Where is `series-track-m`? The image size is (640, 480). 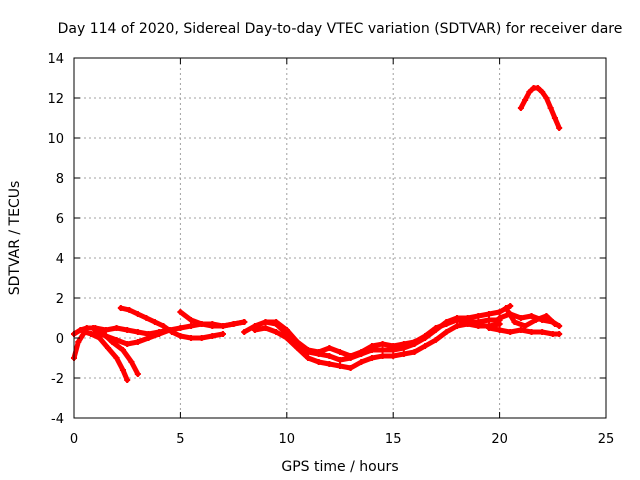 series-track-m is located at coordinates (540, 108).